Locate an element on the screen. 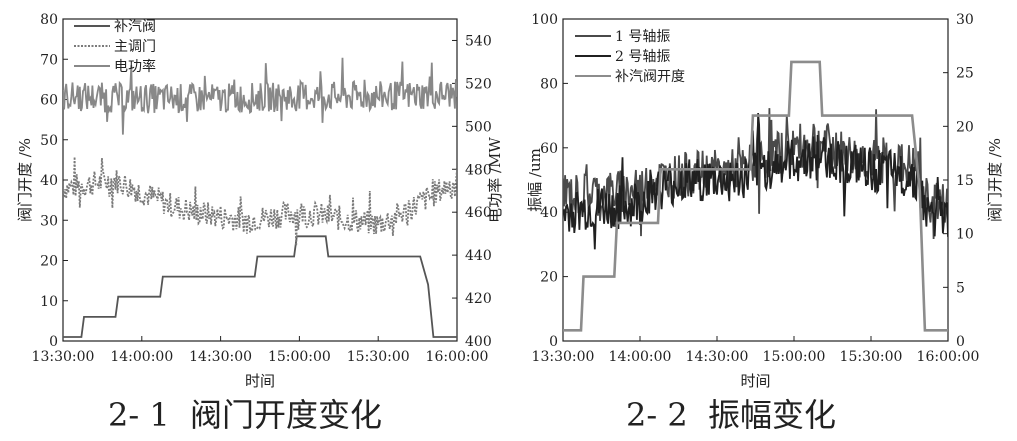 Image resolution: width=1017 pixels, height=441 pixels. legend-label: 电功率 is located at coordinates (135, 66).